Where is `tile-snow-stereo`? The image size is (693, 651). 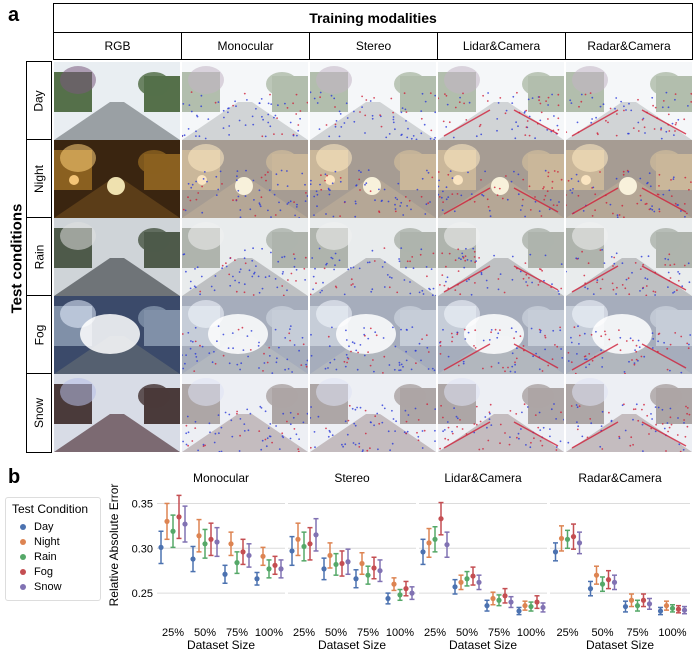 tile-snow-stereo is located at coordinates (373, 413).